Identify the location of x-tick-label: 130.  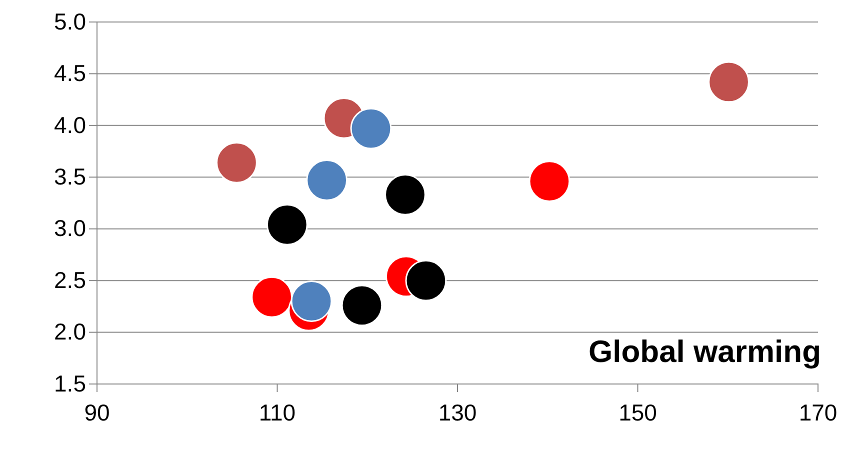
(457, 412).